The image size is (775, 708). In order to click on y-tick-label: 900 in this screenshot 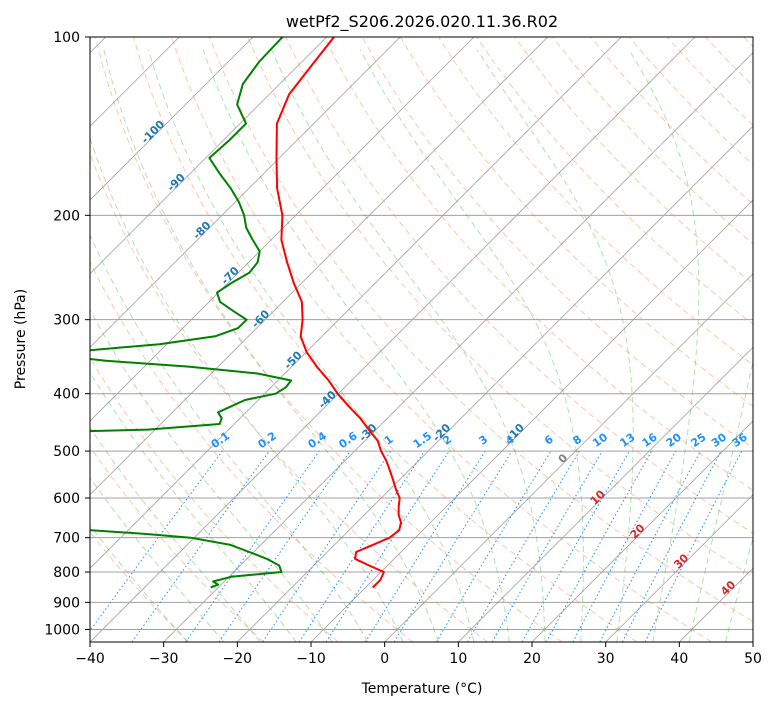, I will do `click(66, 603)`.